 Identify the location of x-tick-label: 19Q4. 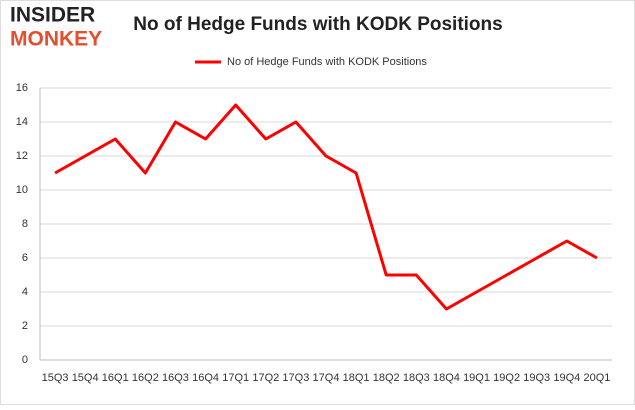
(566, 378).